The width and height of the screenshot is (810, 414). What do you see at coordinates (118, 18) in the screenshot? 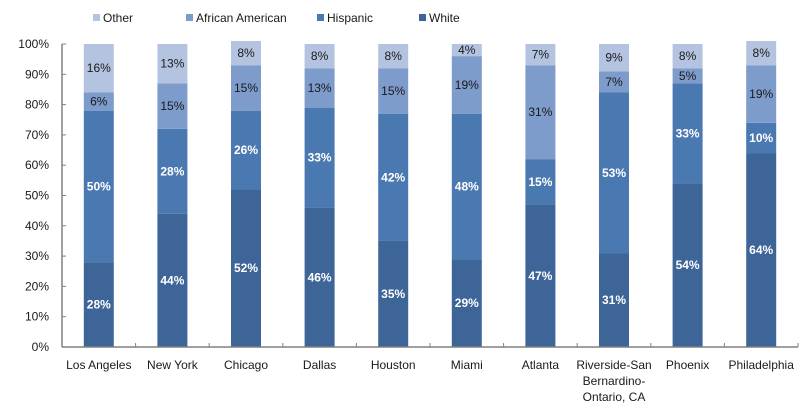
I see `legend-label-other: Other` at bounding box center [118, 18].